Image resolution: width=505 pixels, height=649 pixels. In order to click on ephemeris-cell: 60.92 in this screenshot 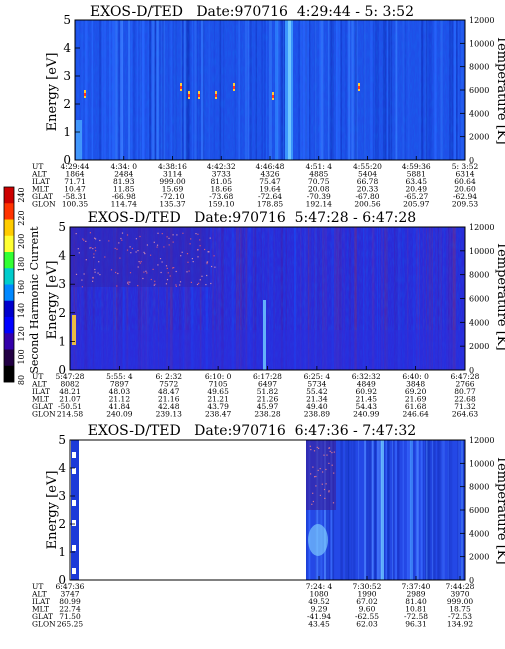, I will do `click(367, 391)`.